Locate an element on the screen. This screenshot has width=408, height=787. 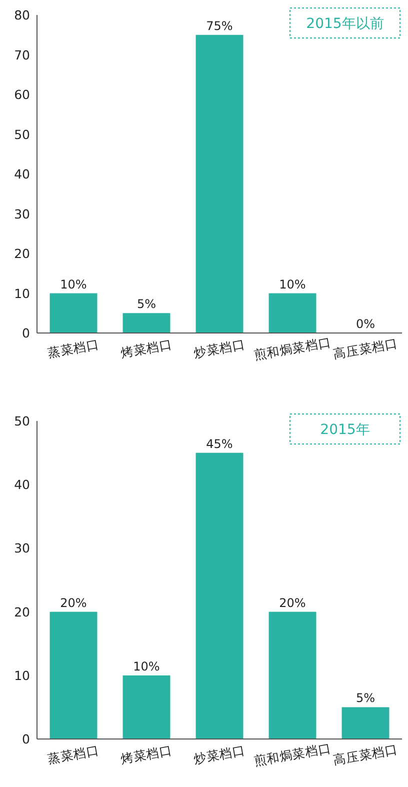
y-tick-label: 70 is located at coordinates (22, 54).